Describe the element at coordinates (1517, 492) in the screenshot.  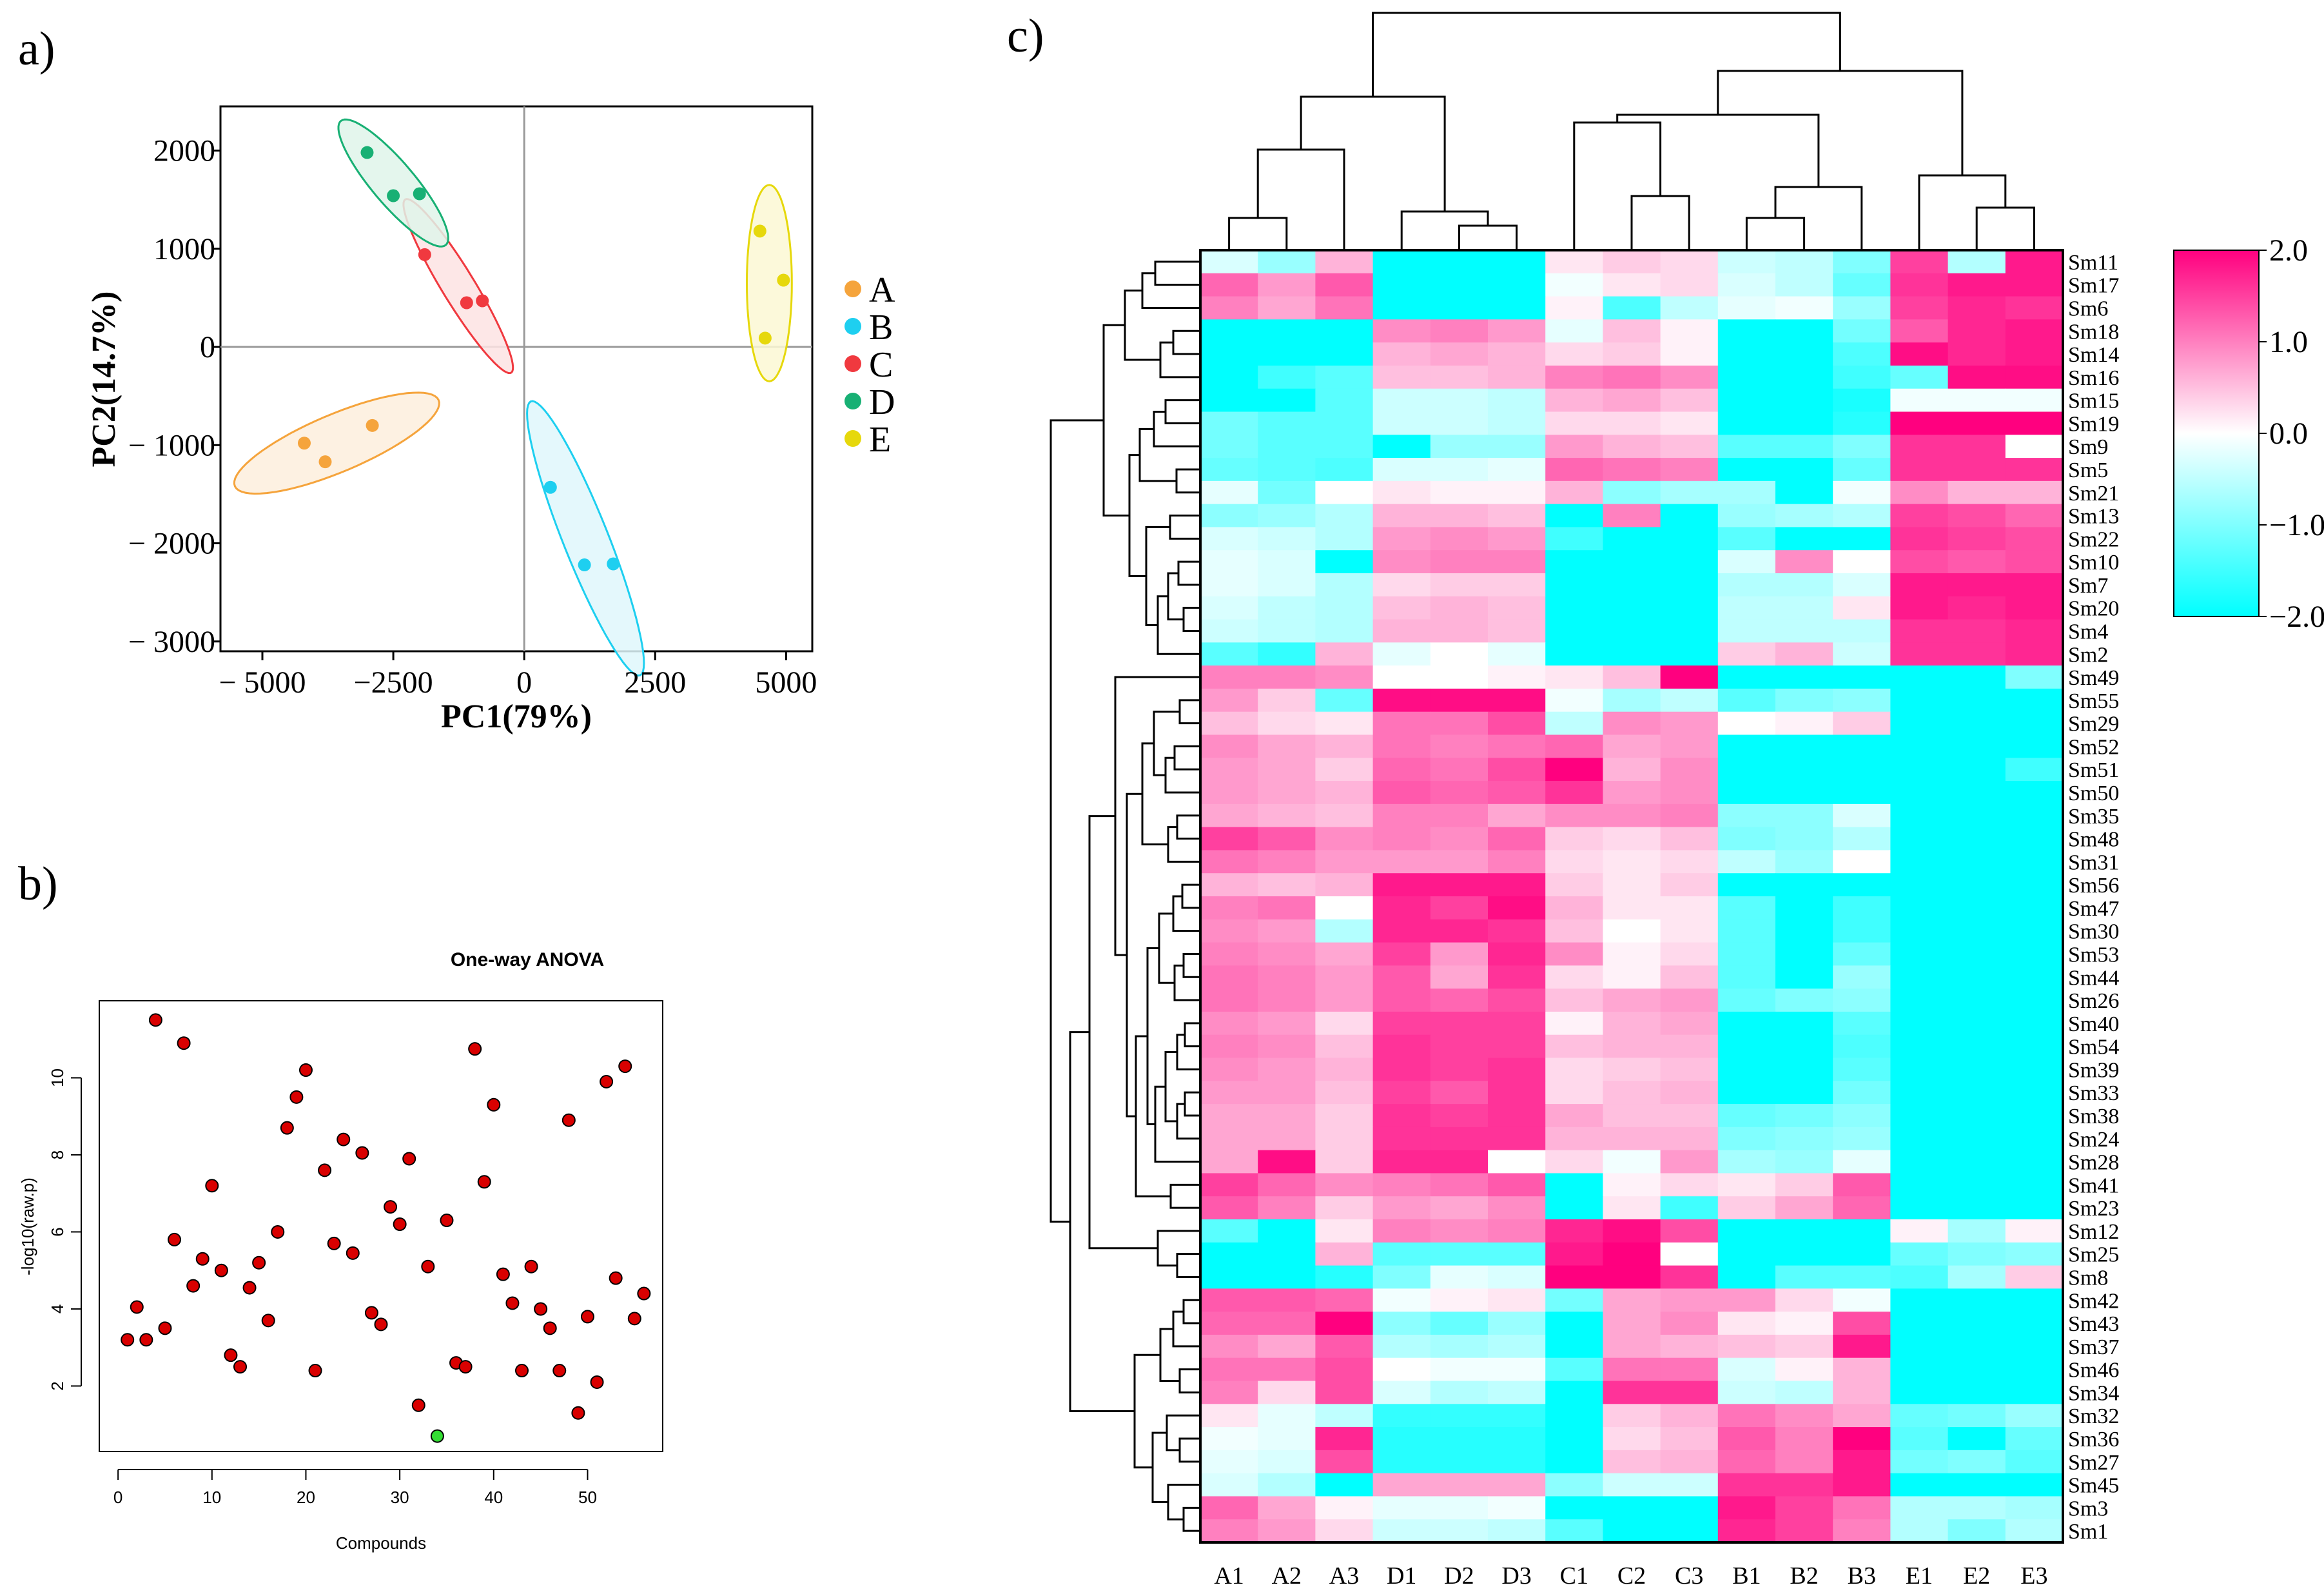
I see `heatmap-cell-Sm21-D3` at that location.